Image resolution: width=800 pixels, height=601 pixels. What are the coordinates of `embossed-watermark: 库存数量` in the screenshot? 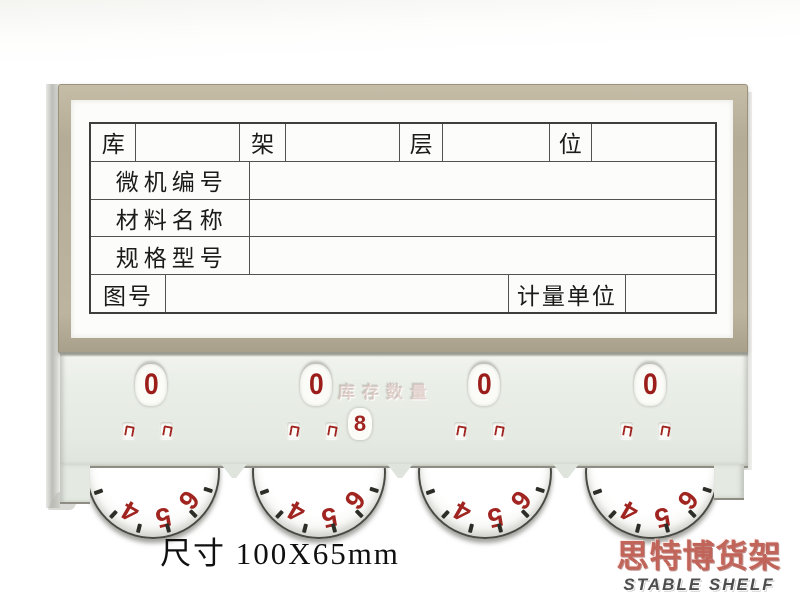 It's located at (386, 392).